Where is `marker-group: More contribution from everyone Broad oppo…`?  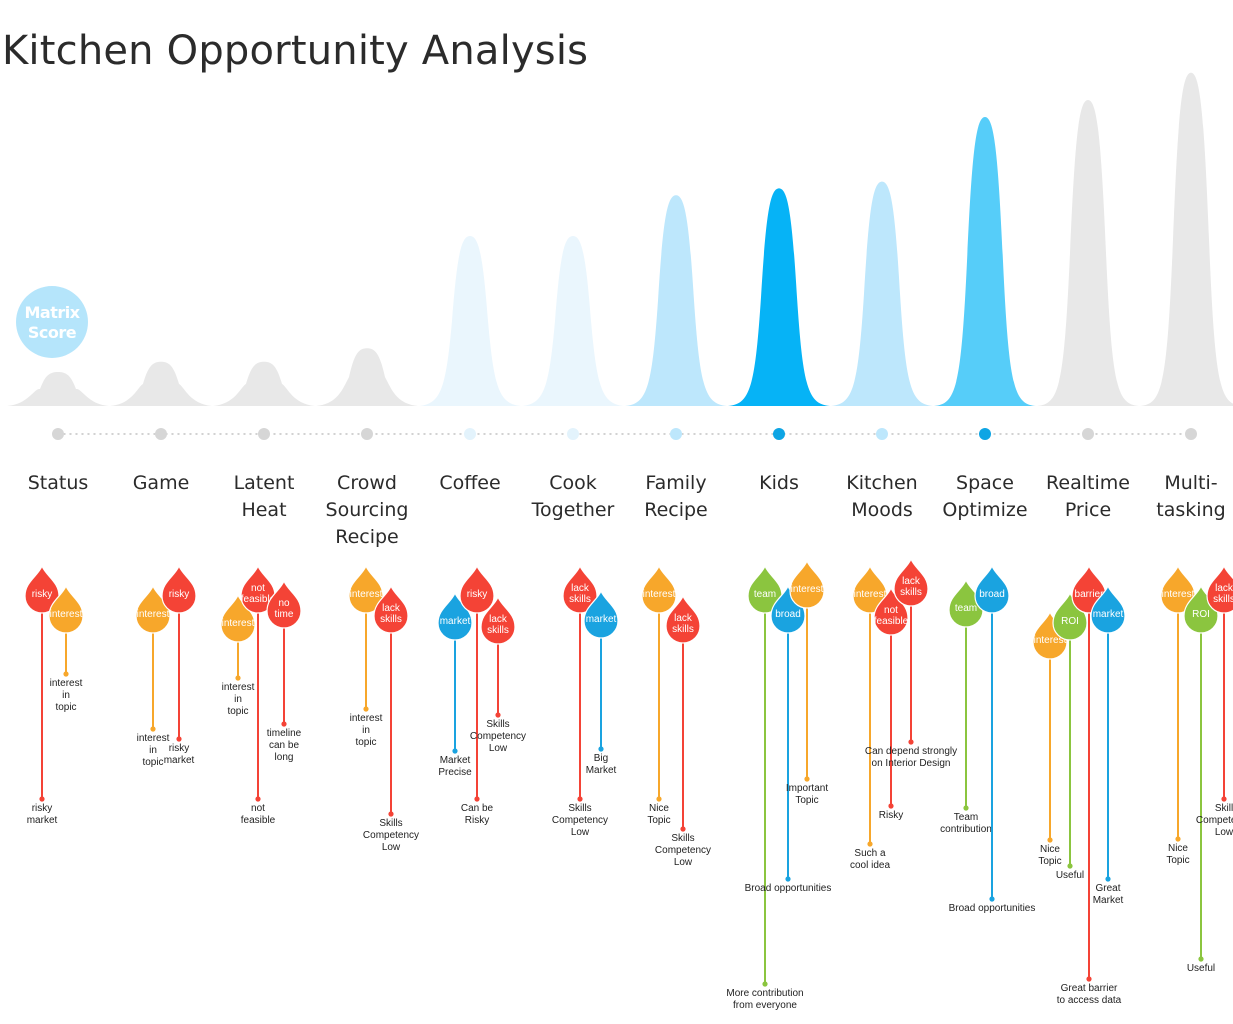
marker-group: More contribution from everyone Broad oppo… is located at coordinates (778, 785).